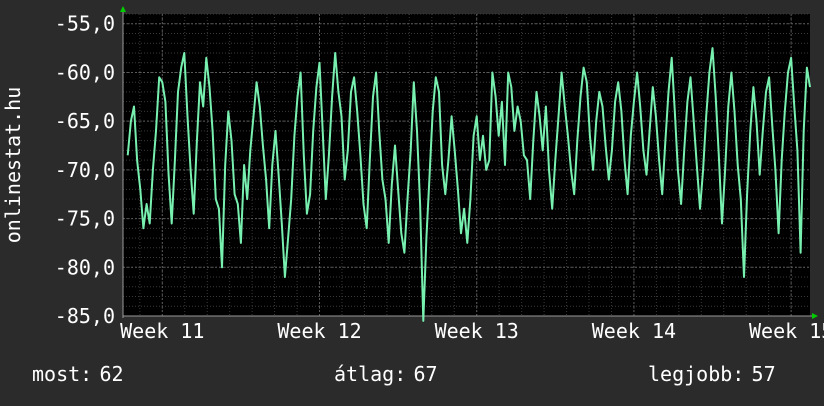 This screenshot has width=824, height=406. Describe the element at coordinates (111, 374) in the screenshot. I see `current-value: 62` at that location.